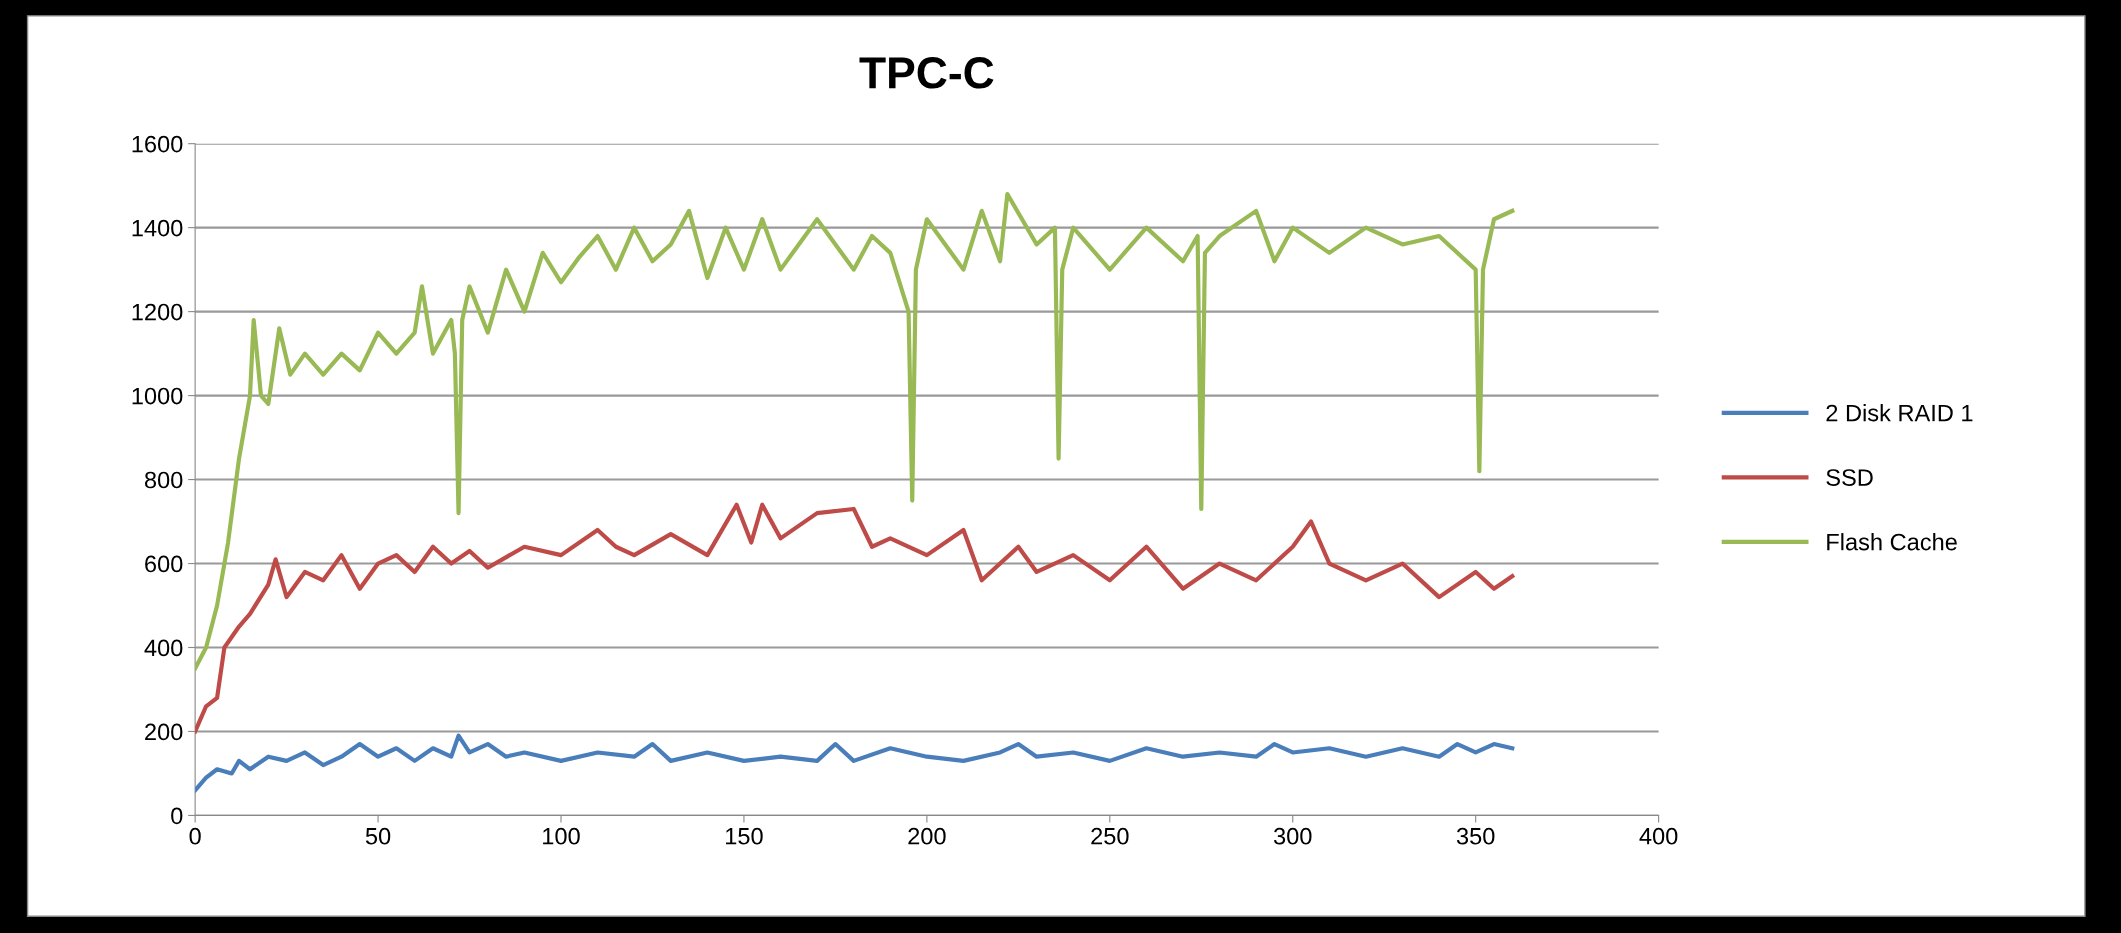 The width and height of the screenshot is (2121, 933). Describe the element at coordinates (157, 396) in the screenshot. I see `y-tick-label: 1000` at that location.